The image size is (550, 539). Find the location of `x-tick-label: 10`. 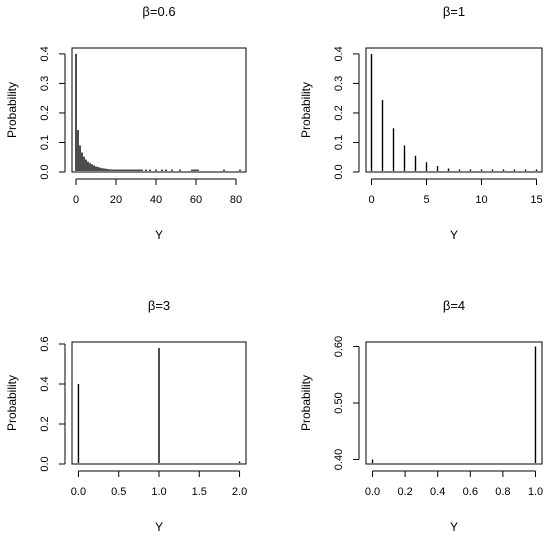

x-tick-label: 10 is located at coordinates (481, 200).